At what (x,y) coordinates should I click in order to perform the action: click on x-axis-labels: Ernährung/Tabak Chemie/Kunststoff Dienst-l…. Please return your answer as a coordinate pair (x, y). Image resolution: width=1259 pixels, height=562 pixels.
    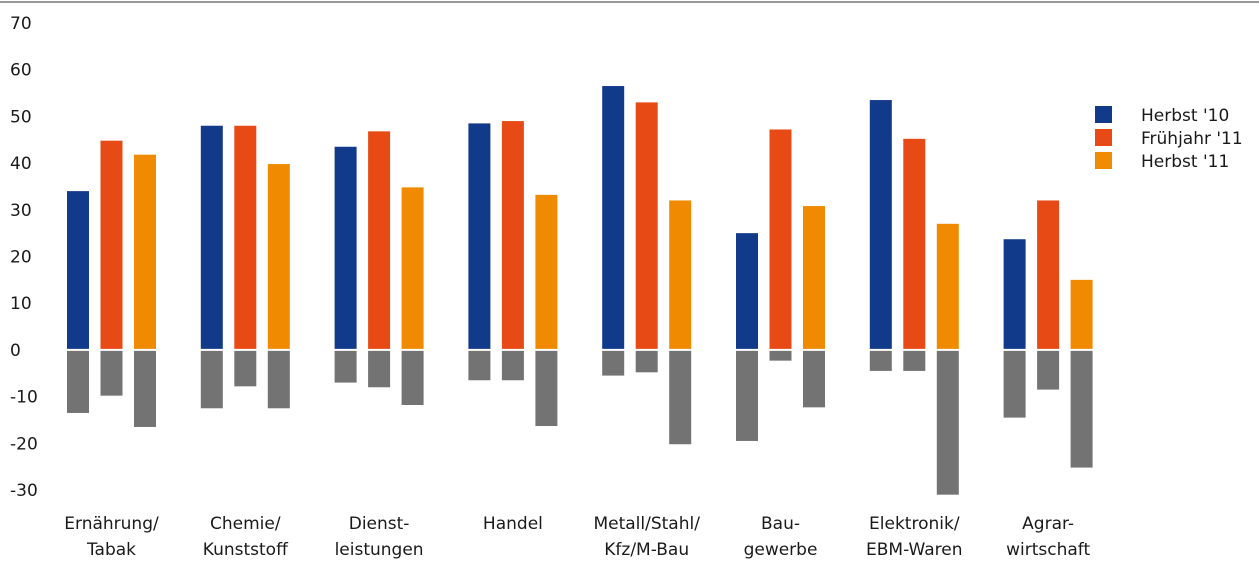
    Looking at the image, I should click on (577, 537).